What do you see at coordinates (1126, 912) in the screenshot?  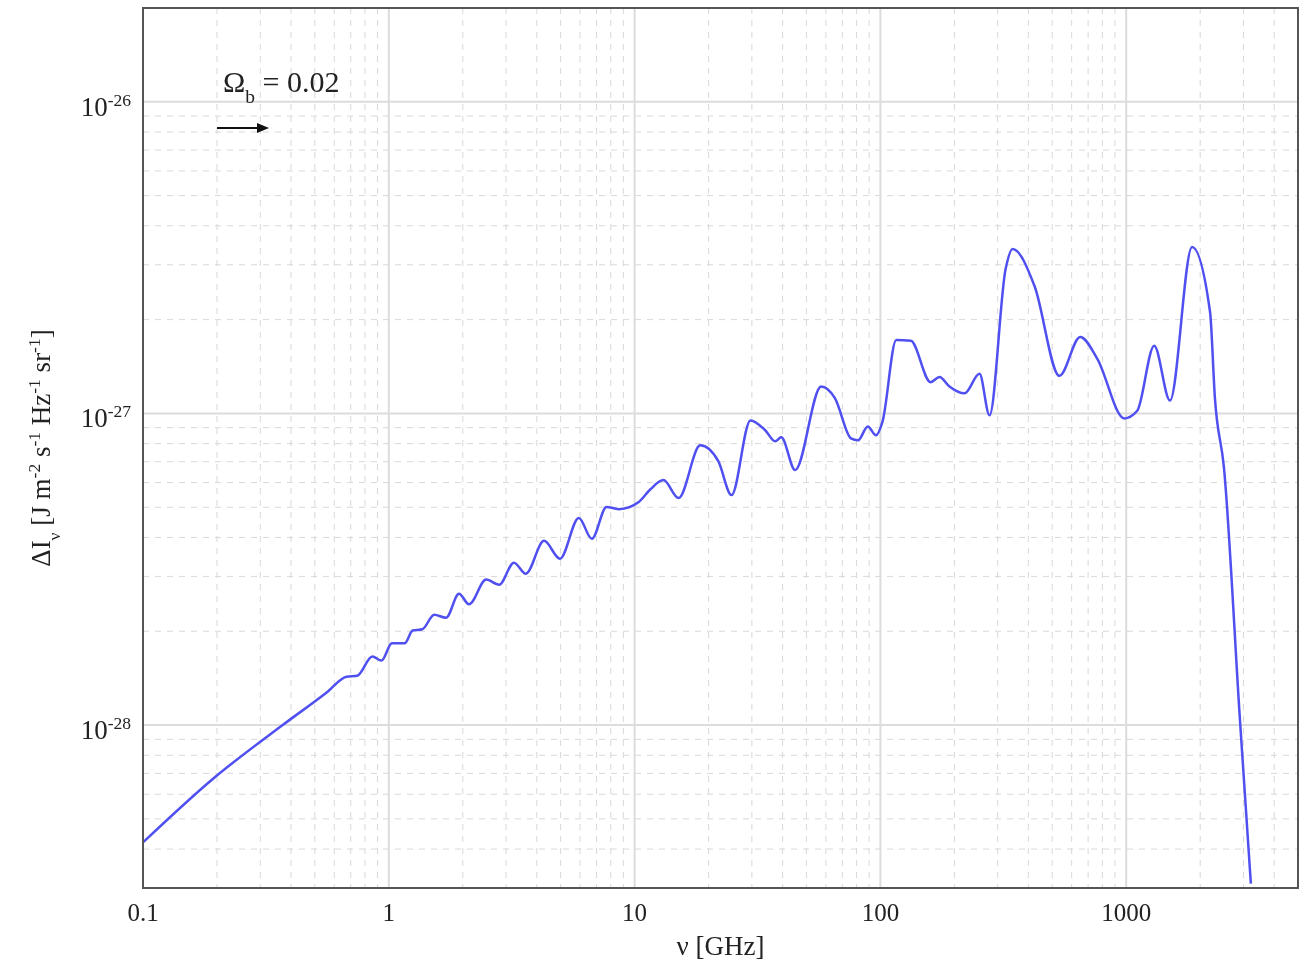 I see `x-tick-label: 1000` at bounding box center [1126, 912].